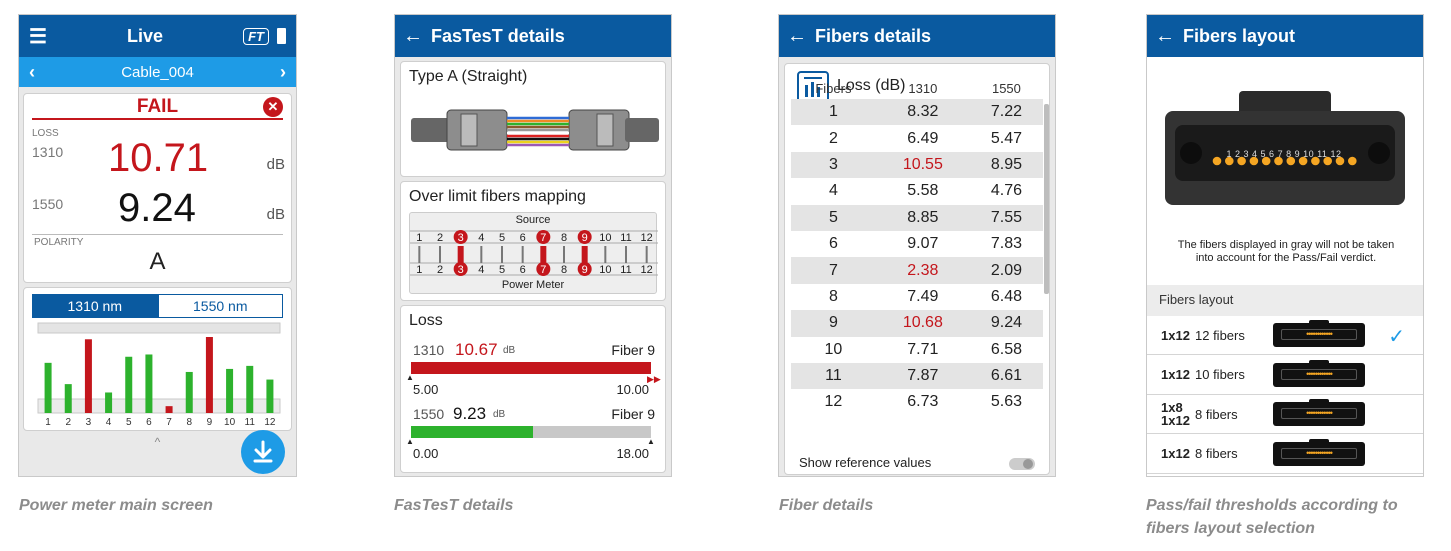  Describe the element at coordinates (871, 85) in the screenshot. I see `section-title: Loss (dB)` at that location.